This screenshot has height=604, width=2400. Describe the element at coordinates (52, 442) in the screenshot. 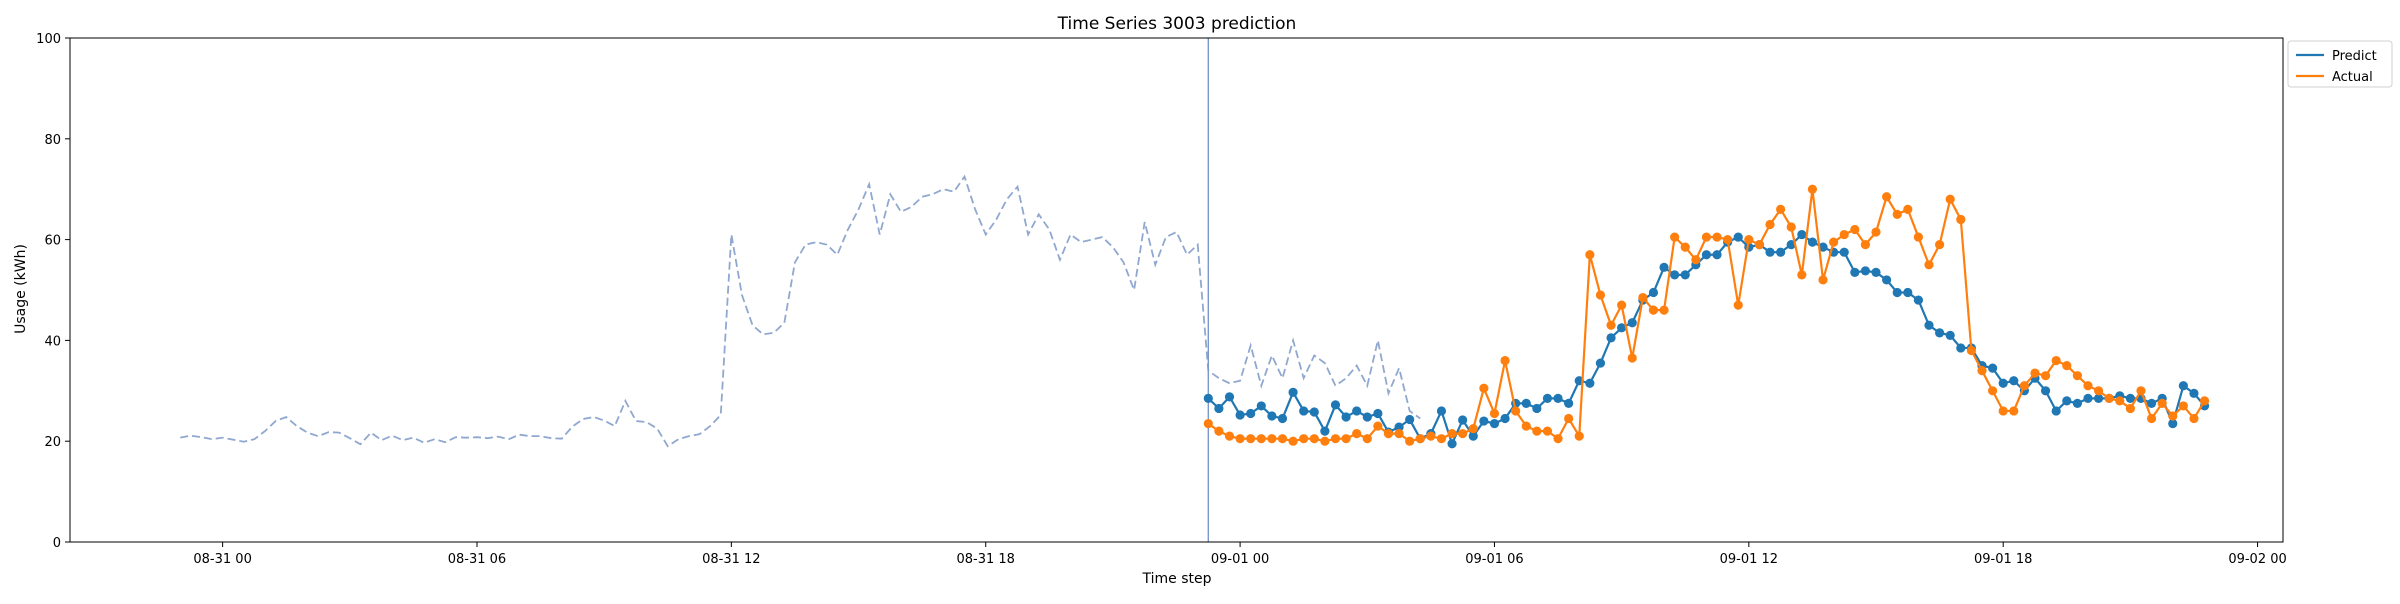

I see `y-tick-label: 20` at that location.